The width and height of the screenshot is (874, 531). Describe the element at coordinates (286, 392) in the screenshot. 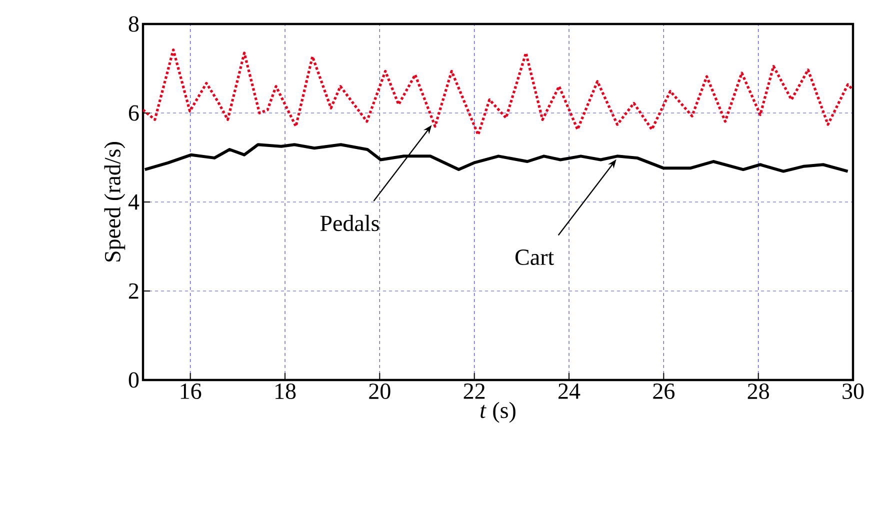

I see `x-tick-label: 18` at that location.